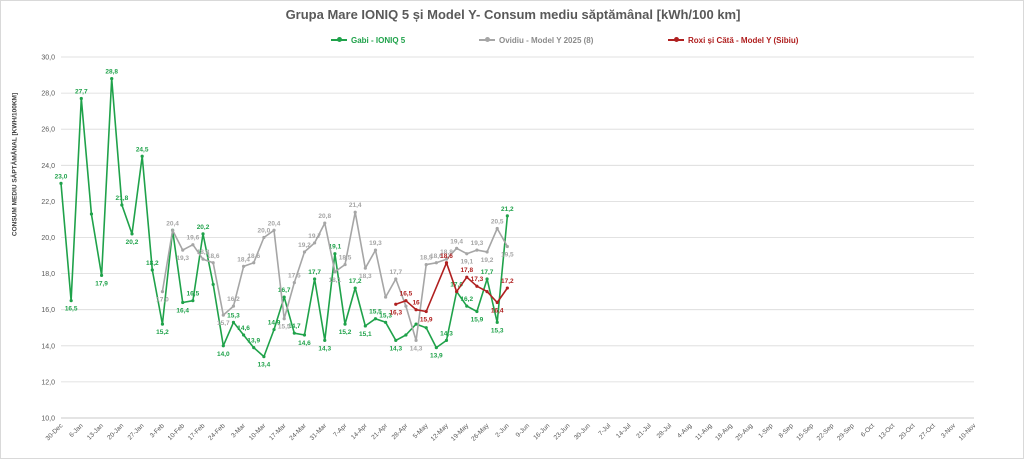  What do you see at coordinates (907, 431) in the screenshot?
I see `x-tick-label: 20-Oct` at bounding box center [907, 431].